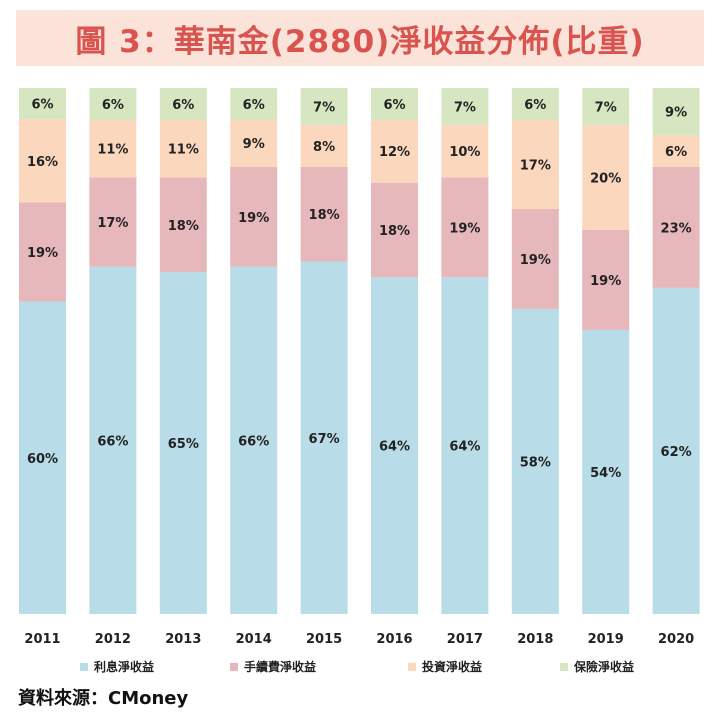  I want to click on bar-segment-2016-s2, so click(394, 151).